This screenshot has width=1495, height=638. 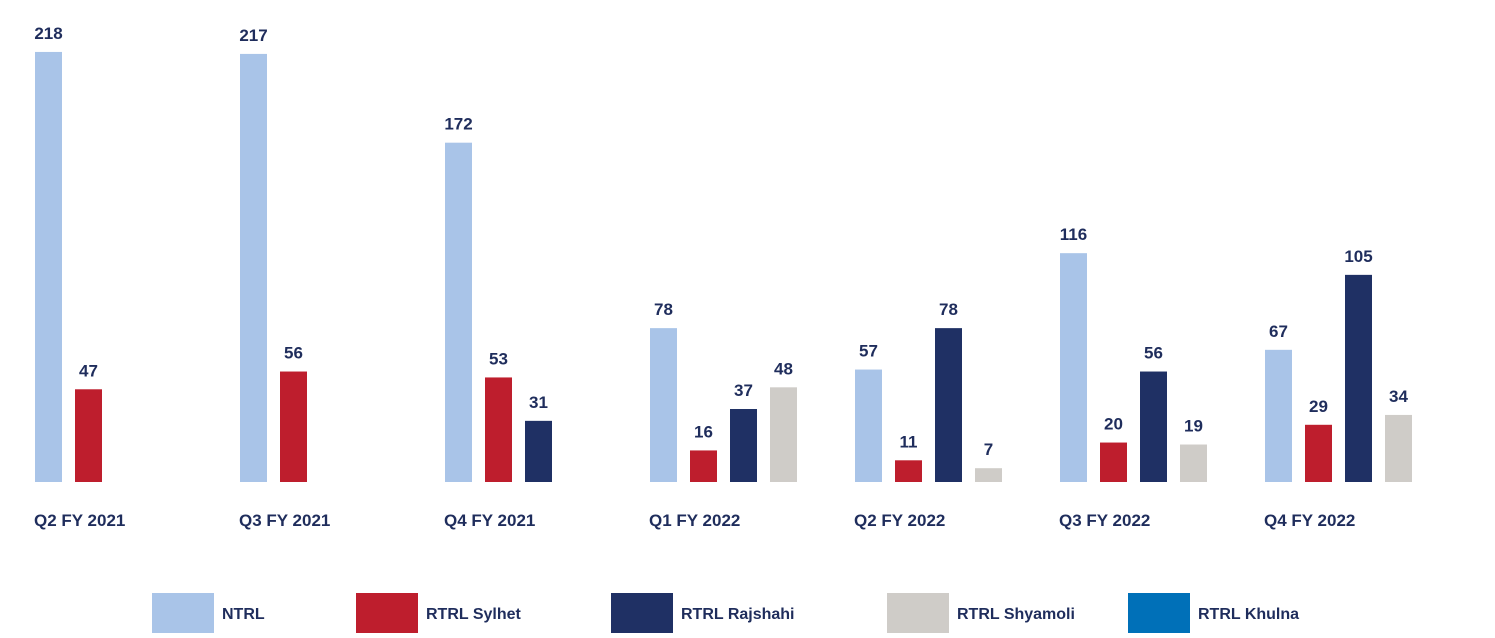 What do you see at coordinates (868, 351) in the screenshot?
I see `value-label: 57` at bounding box center [868, 351].